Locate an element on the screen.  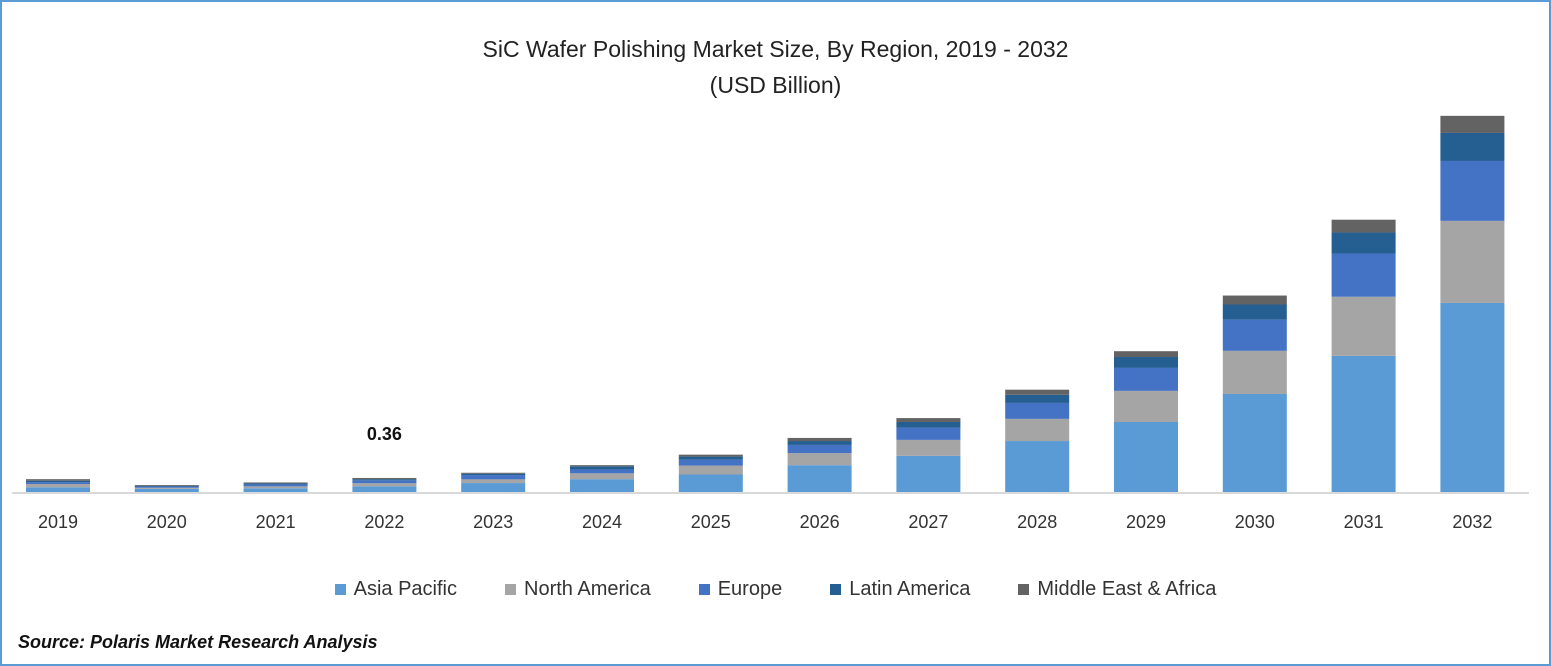
x-tick-label: 2024 is located at coordinates (602, 522).